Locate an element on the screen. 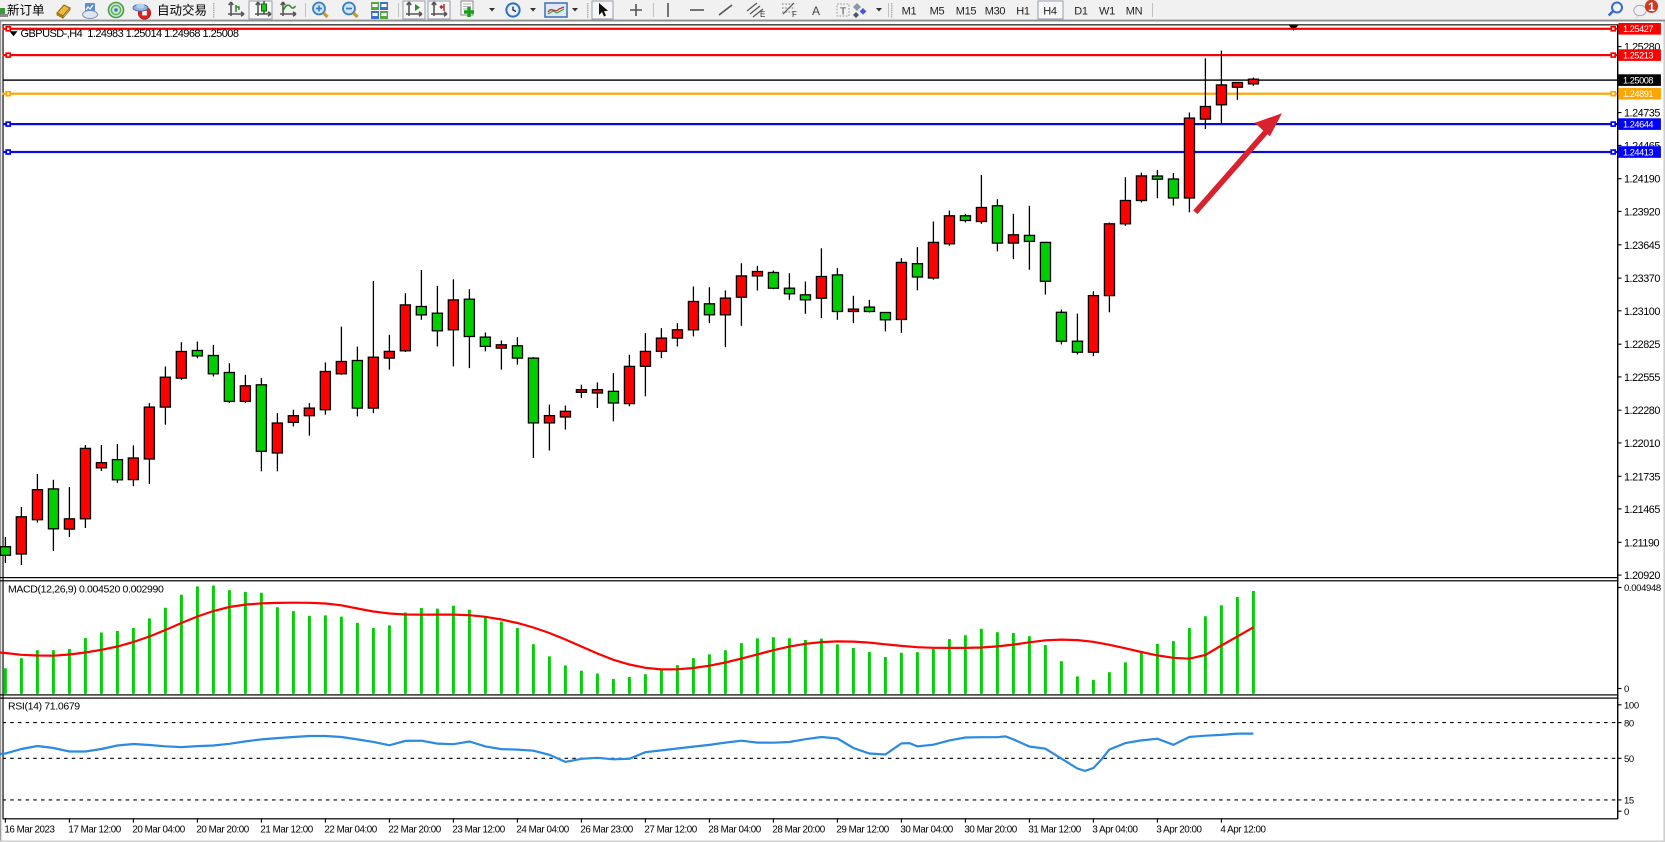  svg-text: 22 Mar 04:00 is located at coordinates (350, 830).